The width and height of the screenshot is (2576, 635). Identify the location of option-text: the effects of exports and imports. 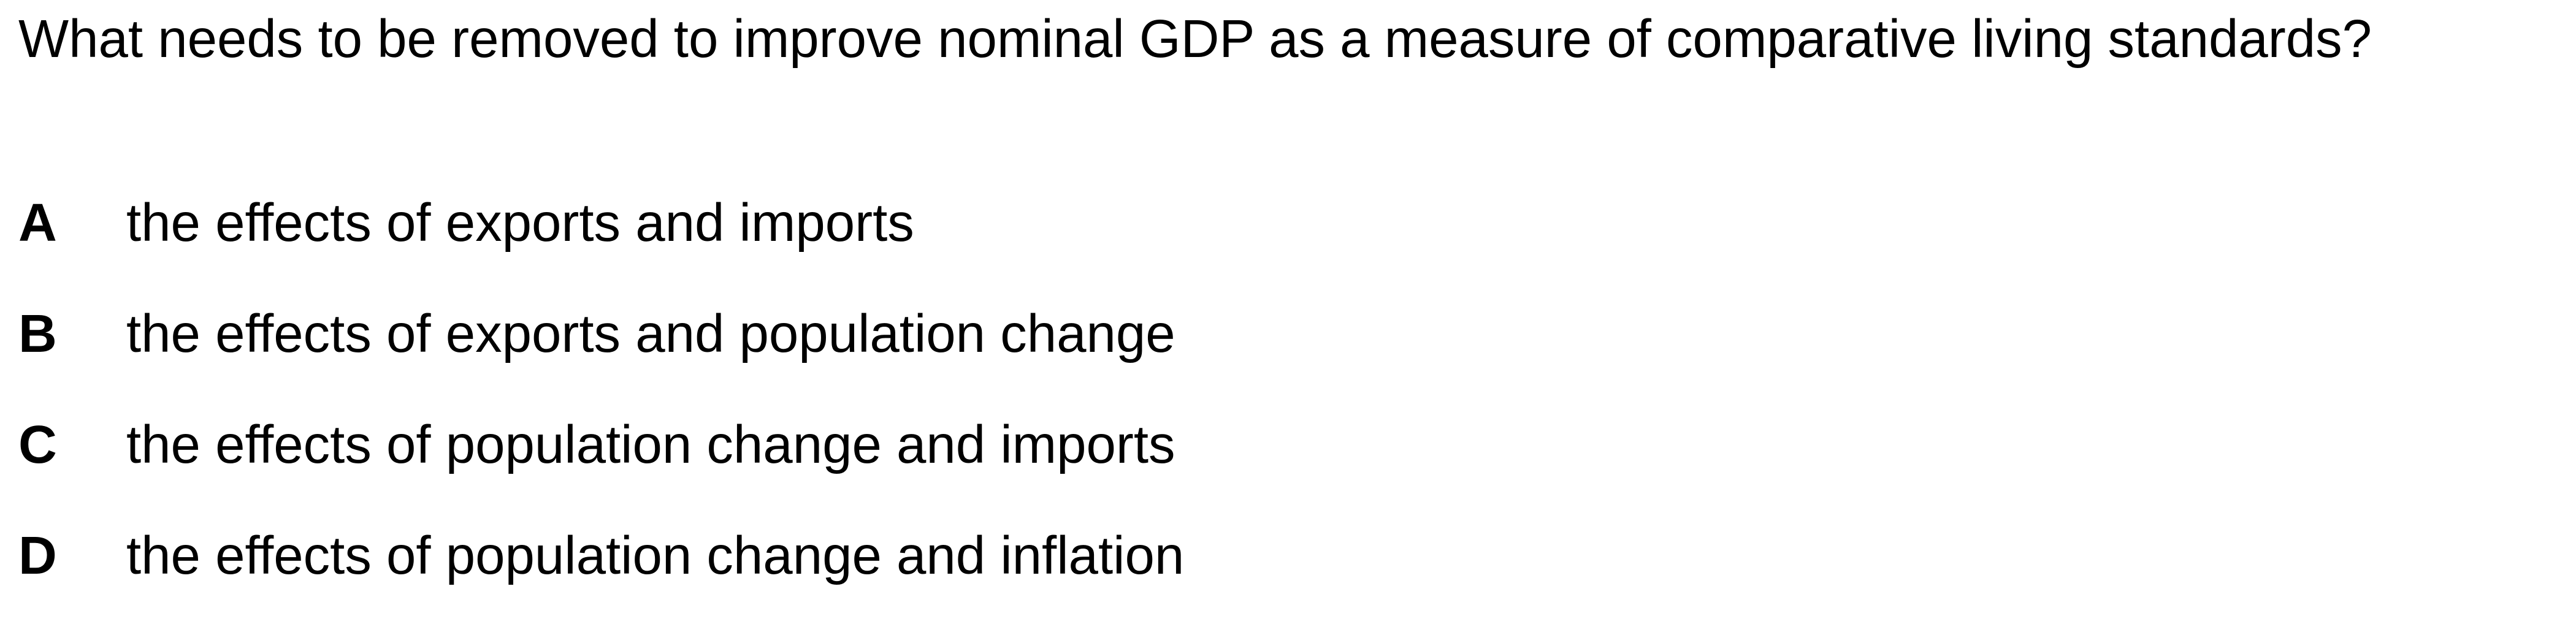
(520, 223).